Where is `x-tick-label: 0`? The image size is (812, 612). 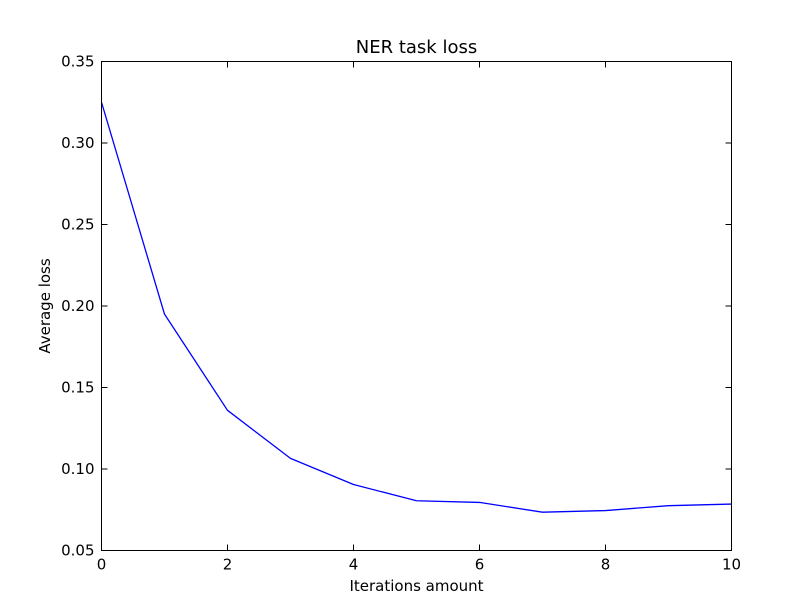
x-tick-label: 0 is located at coordinates (102, 565).